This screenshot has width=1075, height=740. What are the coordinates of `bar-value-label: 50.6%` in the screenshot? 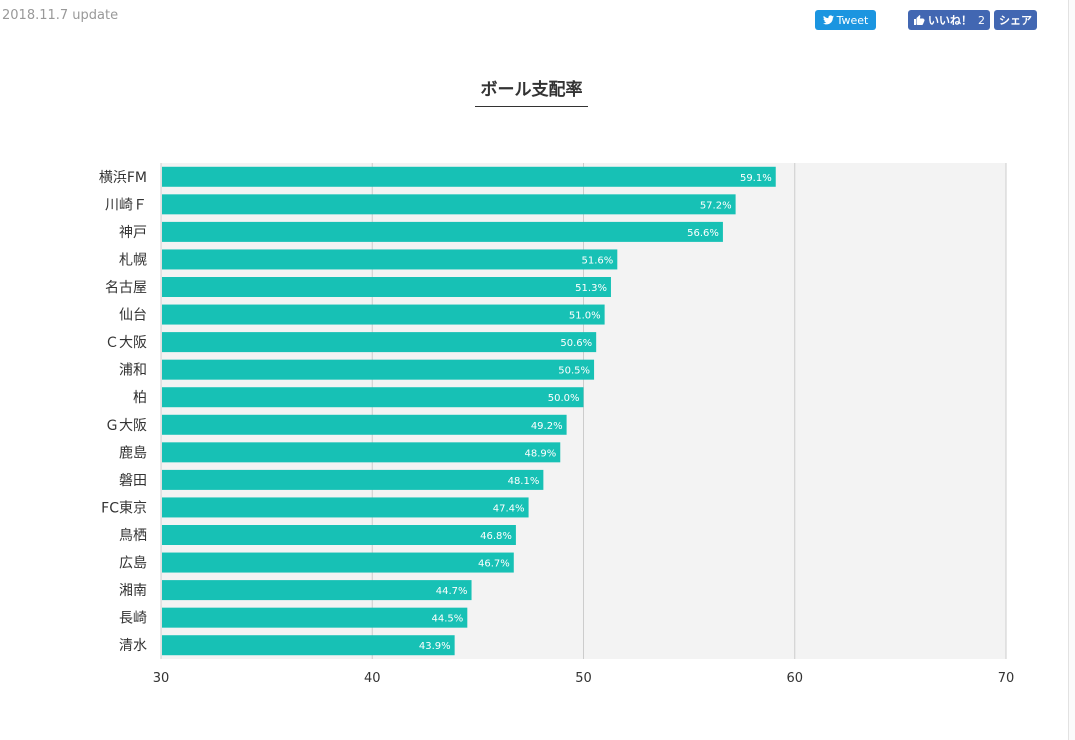 It's located at (576, 343).